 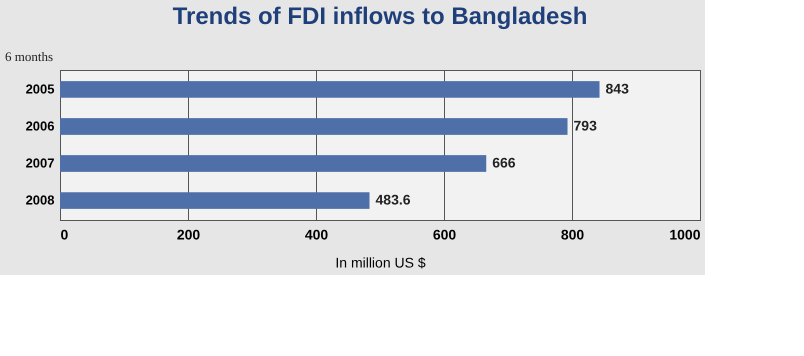 I want to click on y-tick-label: 2007, so click(x=40, y=163).